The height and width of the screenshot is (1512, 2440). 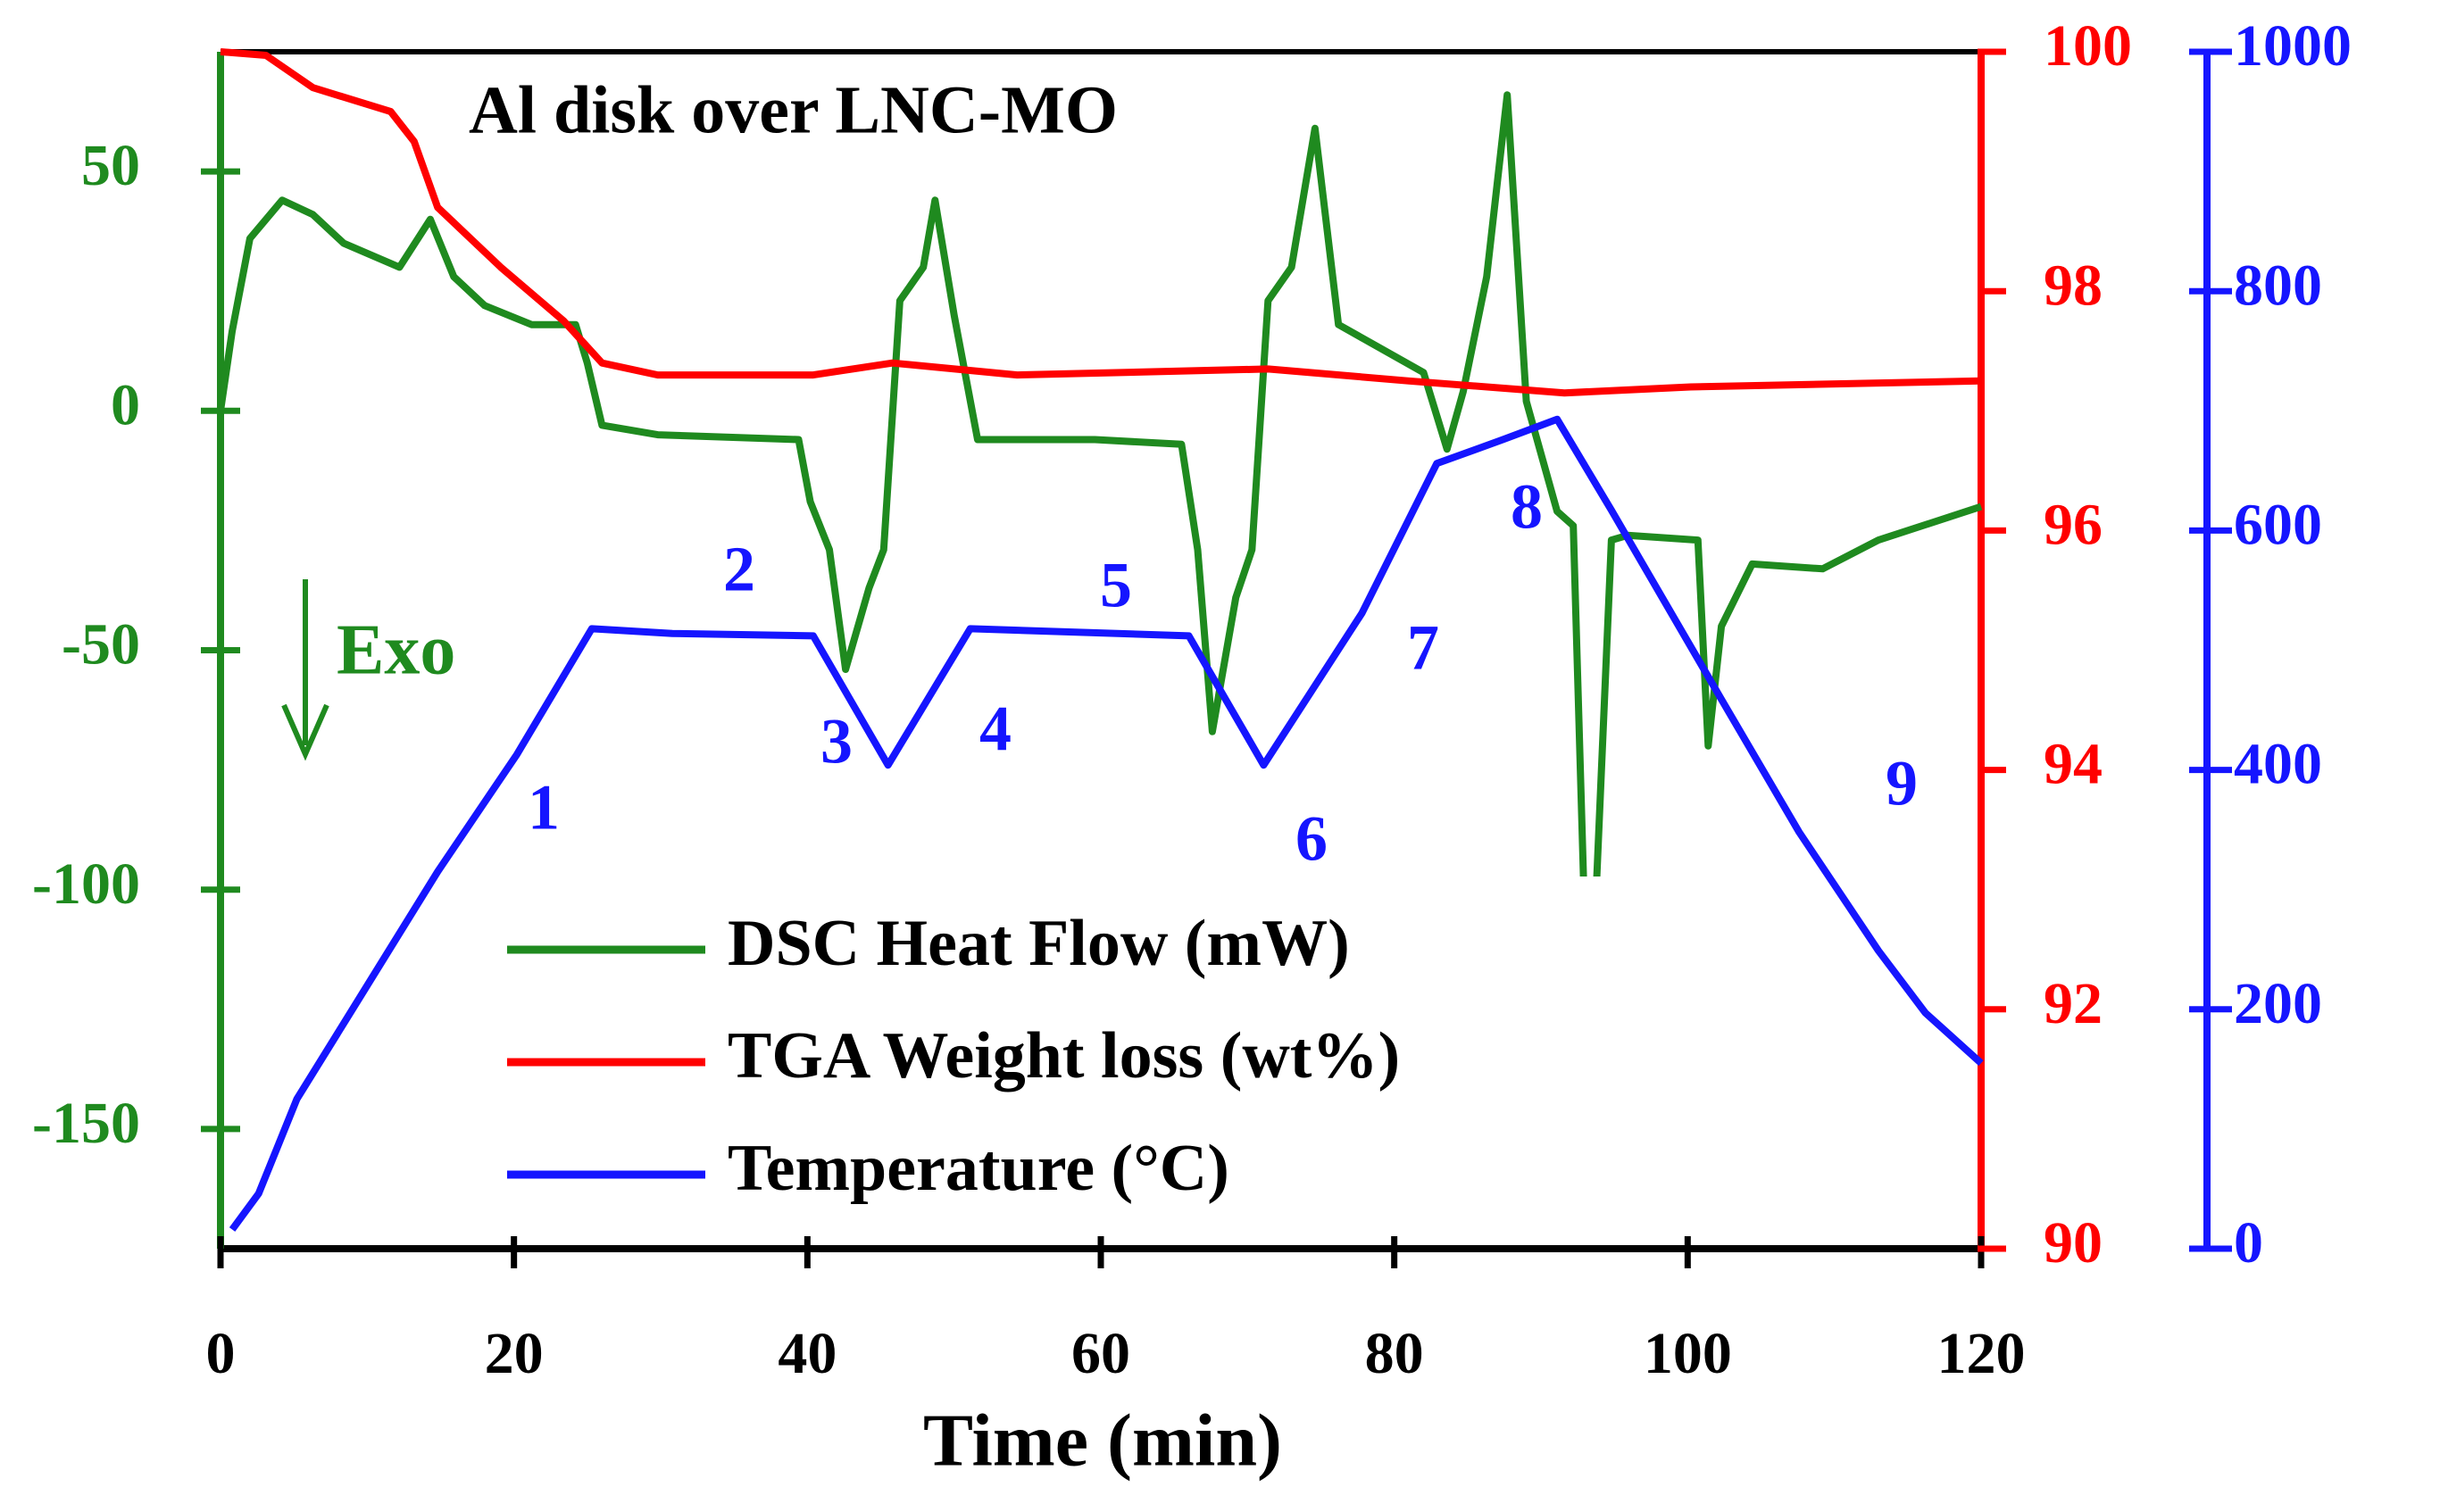 I want to click on exo-label: Exo, so click(x=396, y=650).